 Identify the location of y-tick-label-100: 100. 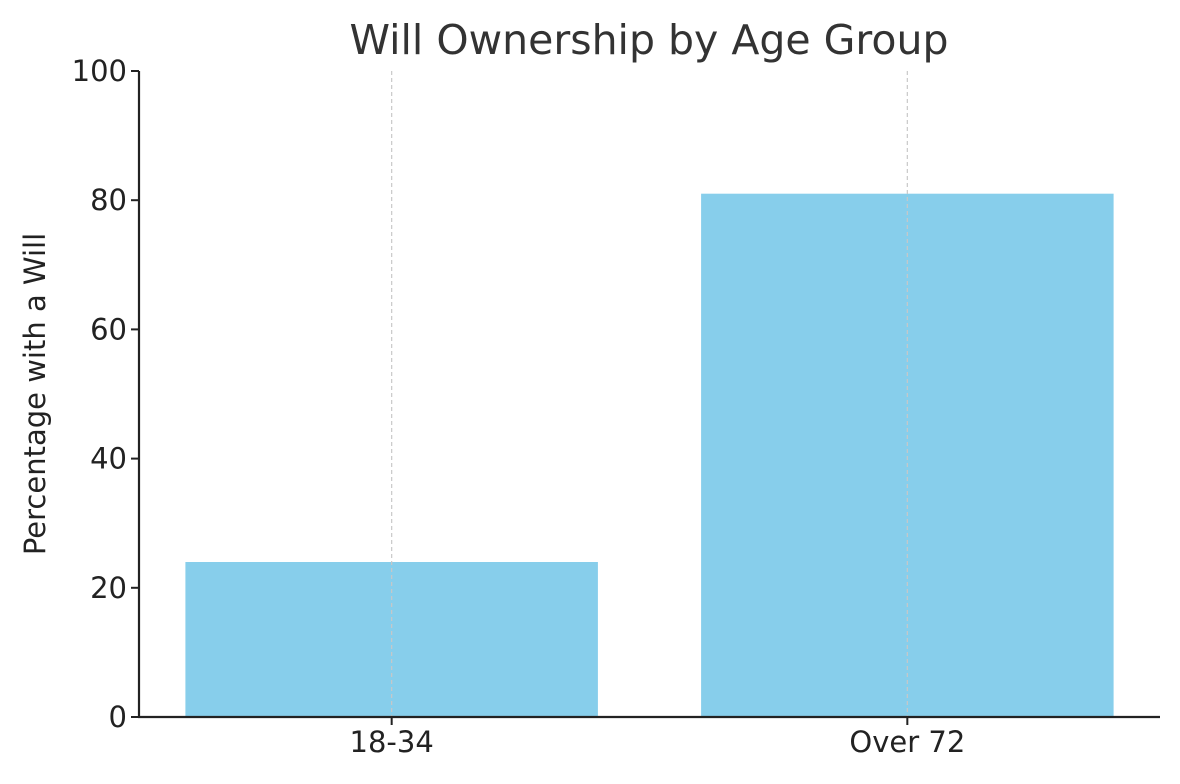
(99, 71).